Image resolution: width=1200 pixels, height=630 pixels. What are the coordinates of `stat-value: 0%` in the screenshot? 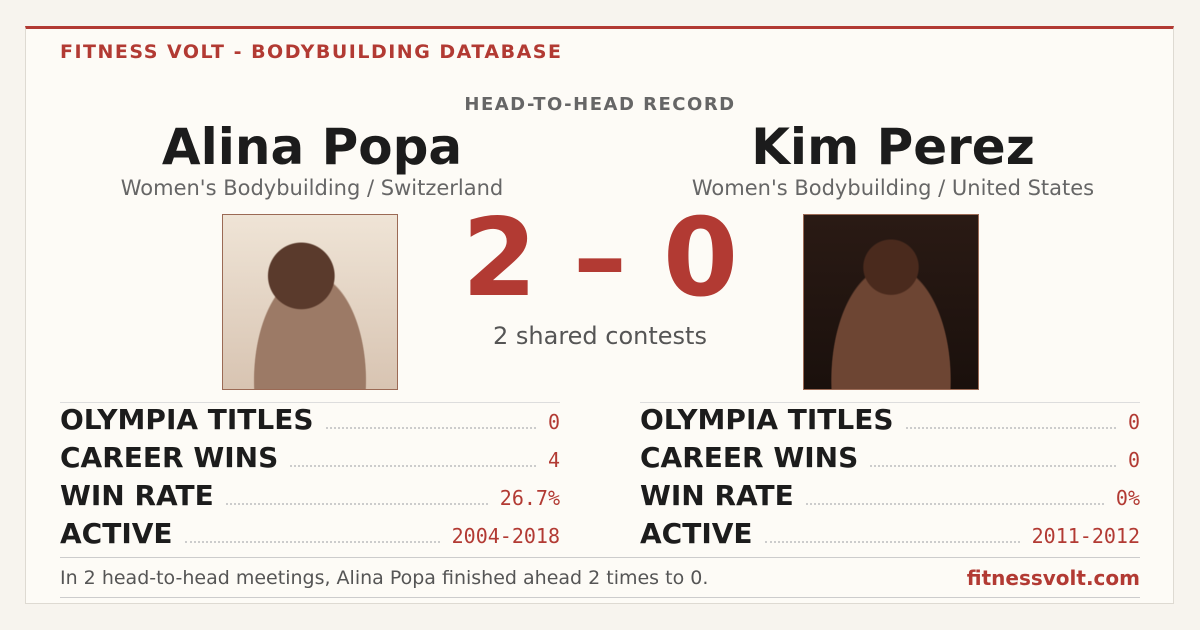 It's located at (1127, 498).